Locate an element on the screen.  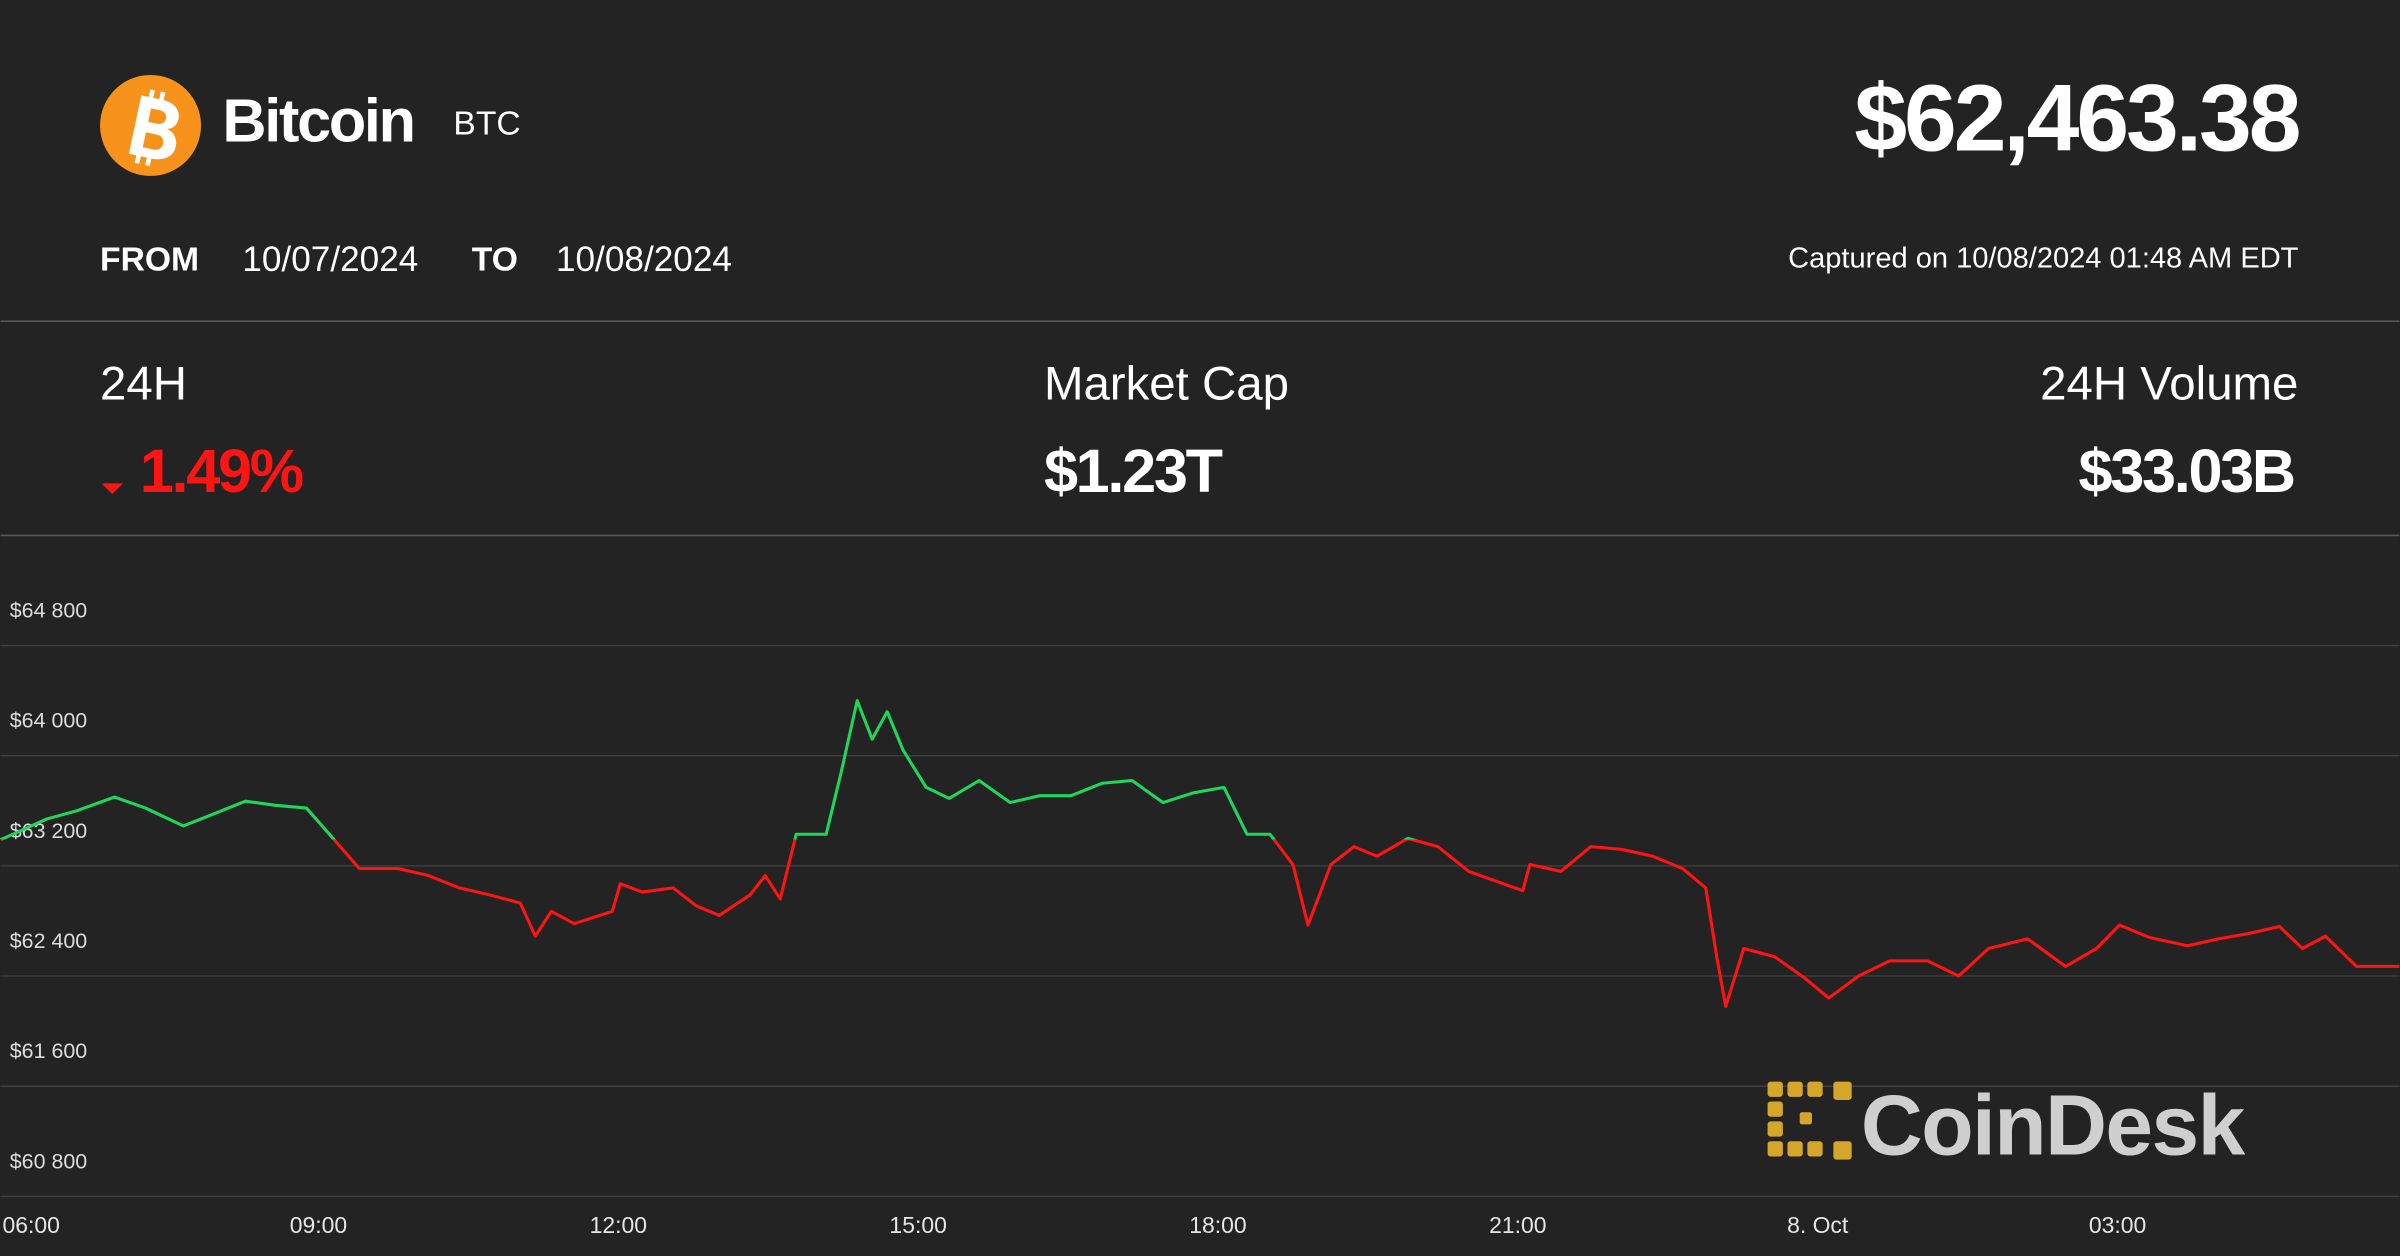
market-cap-label: Market Cap is located at coordinates (1166, 384).